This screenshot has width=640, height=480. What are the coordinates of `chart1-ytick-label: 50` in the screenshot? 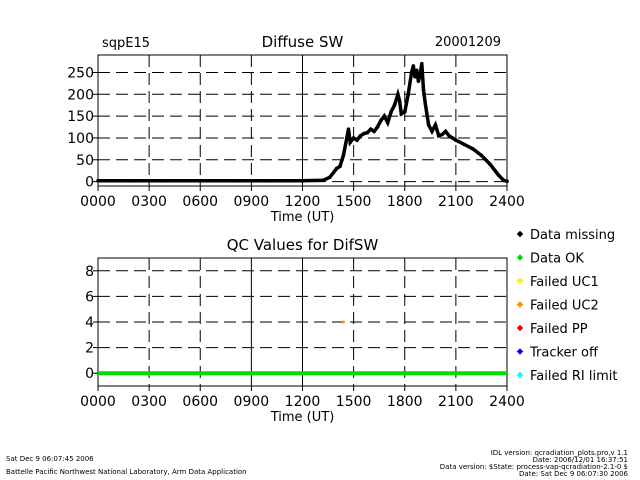 It's located at (85, 161).